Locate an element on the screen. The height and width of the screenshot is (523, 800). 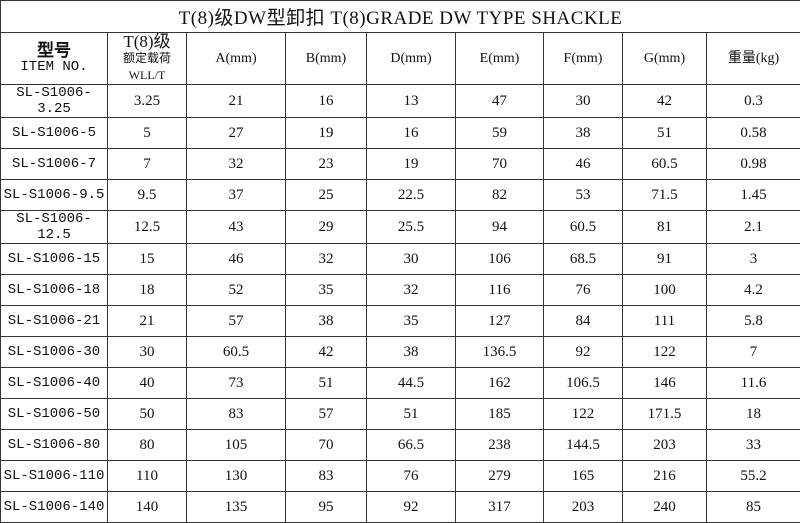
value-cell: 66.5 is located at coordinates (411, 445).